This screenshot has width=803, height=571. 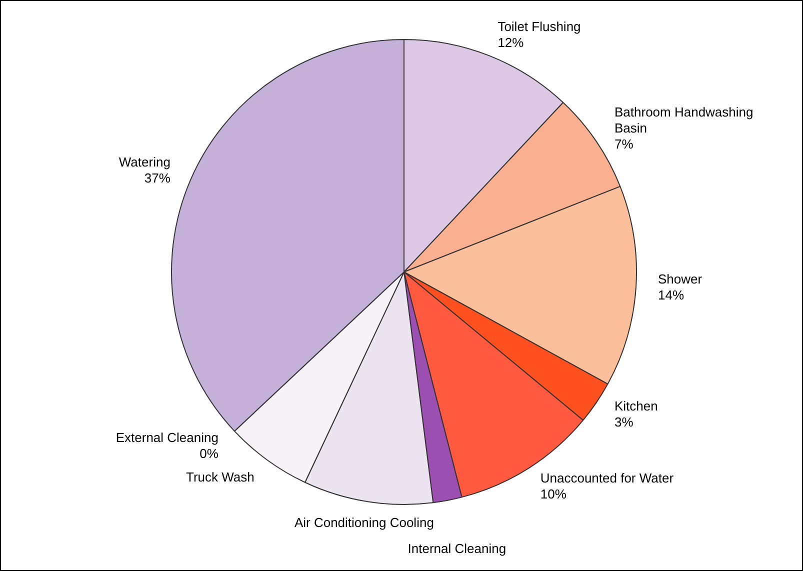 What do you see at coordinates (607, 478) in the screenshot?
I see `slice-label: Unaccounted for Water` at bounding box center [607, 478].